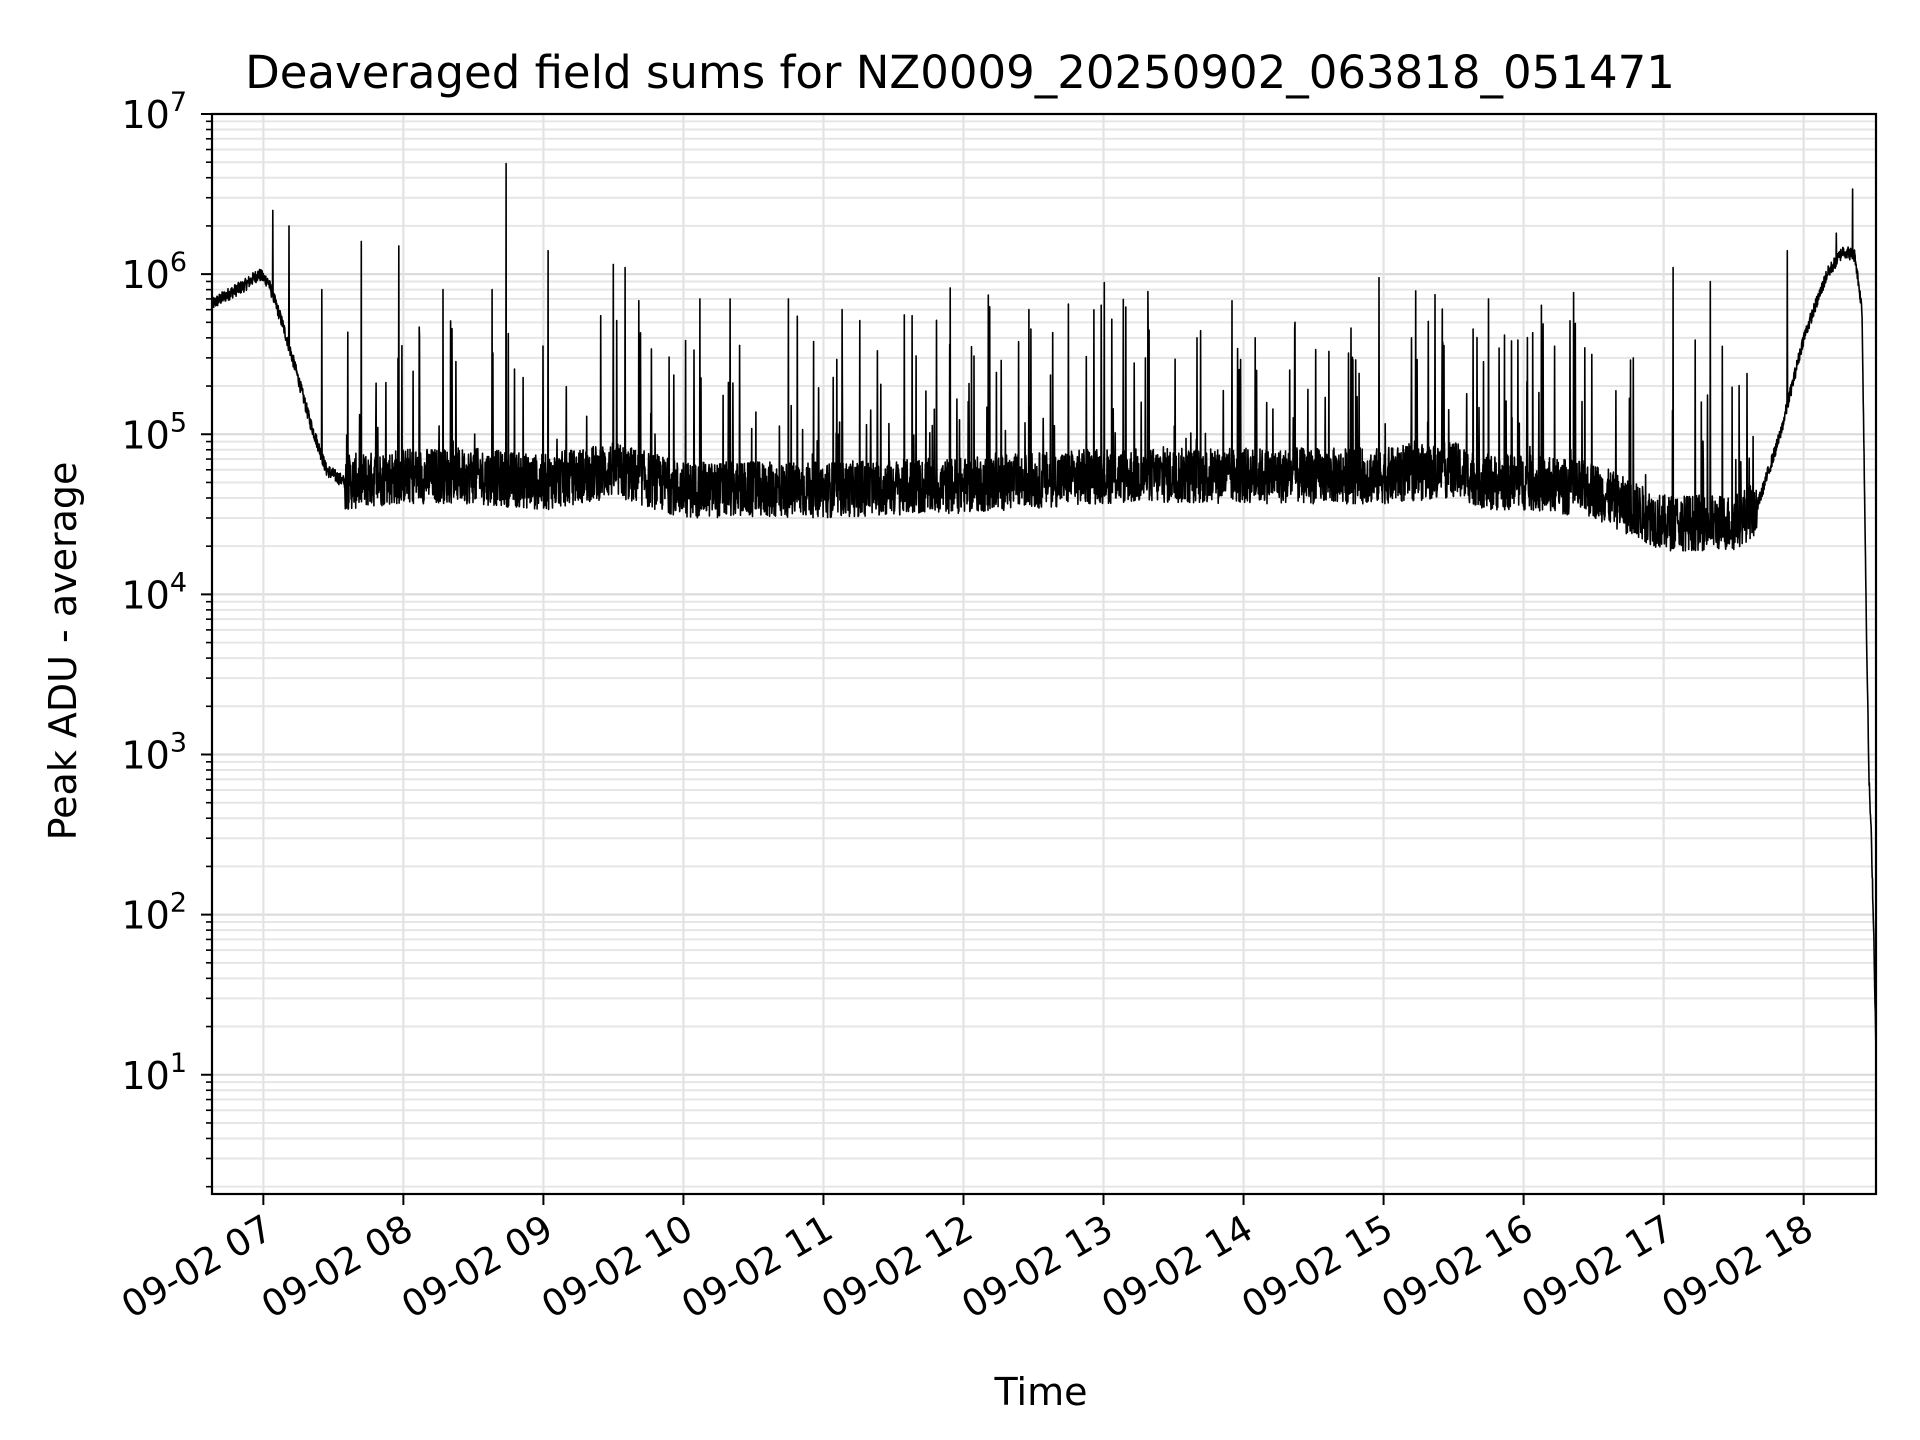 This screenshot has width=1920, height=1440. I want to click on y-axis-label: Peak ADU - average, so click(63, 651).